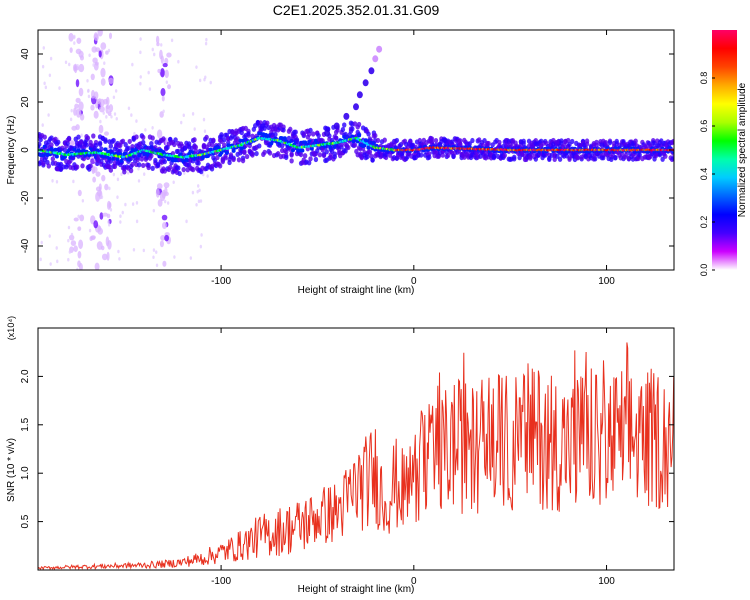 This screenshot has width=750, height=600. I want to click on x-tick-label: -100, so click(221, 281).